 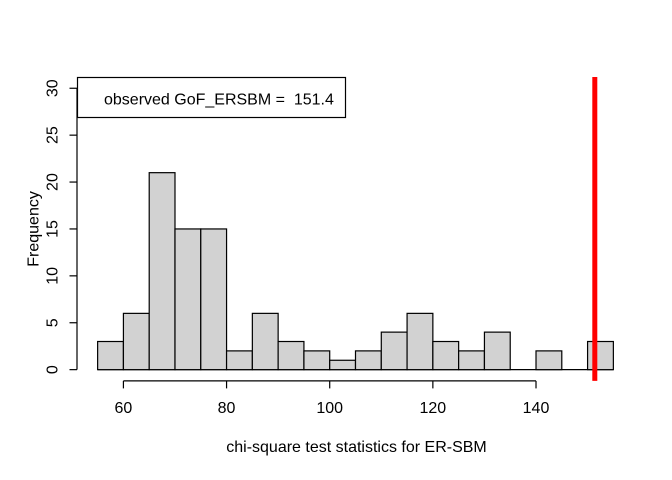 I want to click on x-tick-label: 80, so click(x=227, y=408).